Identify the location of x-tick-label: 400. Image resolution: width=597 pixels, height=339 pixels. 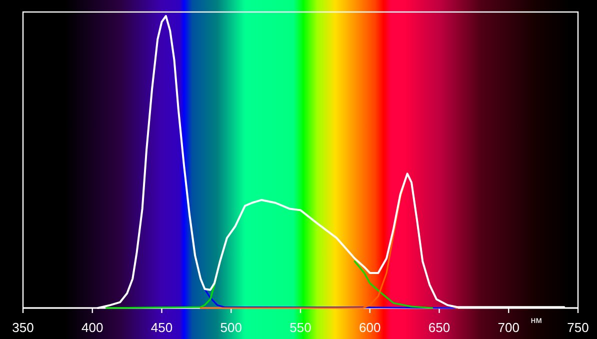
(93, 327).